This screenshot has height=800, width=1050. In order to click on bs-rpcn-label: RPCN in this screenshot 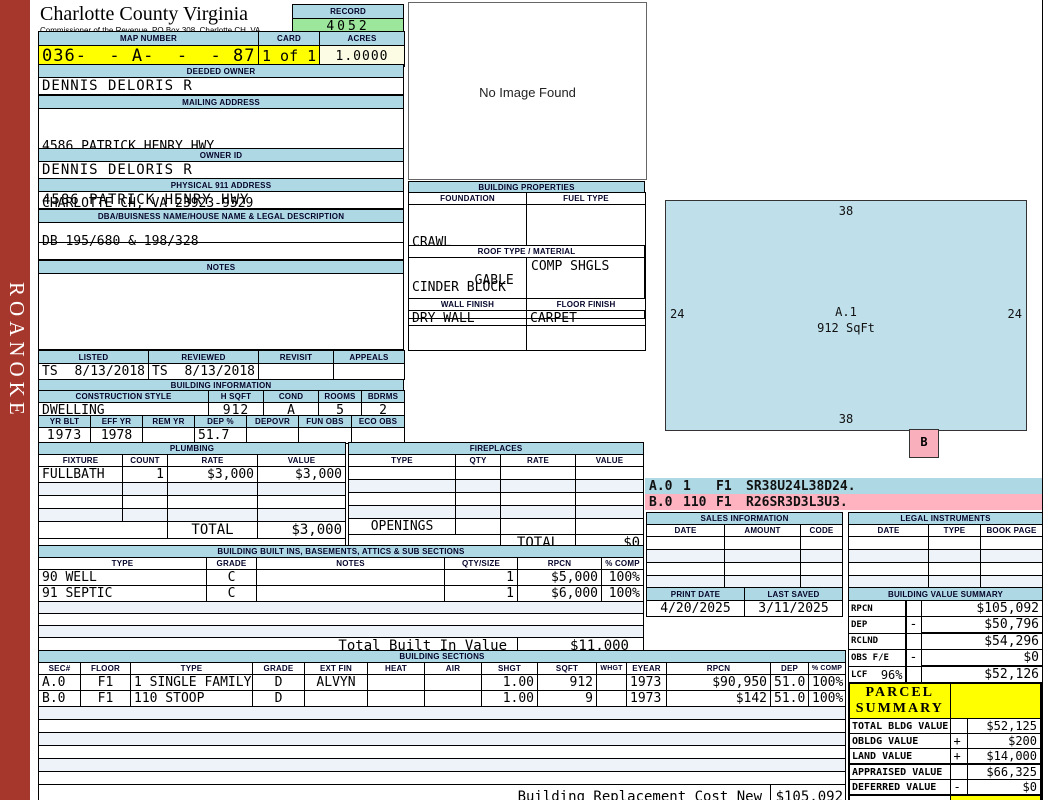, I will do `click(718, 668)`.